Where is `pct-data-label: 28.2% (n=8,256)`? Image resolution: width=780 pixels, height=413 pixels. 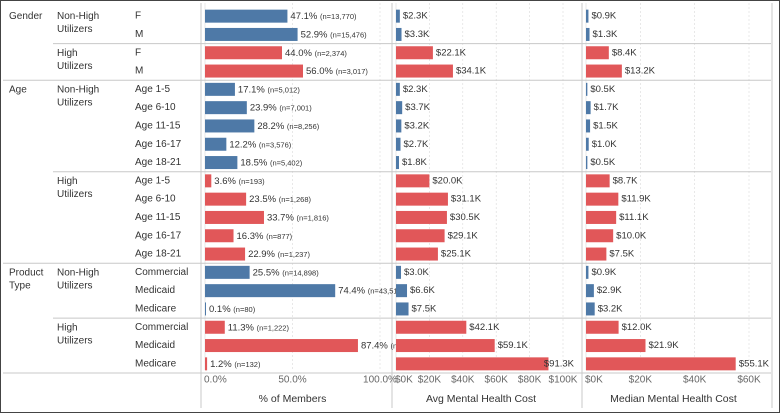 pct-data-label: 28.2% (n=8,256) is located at coordinates (288, 125).